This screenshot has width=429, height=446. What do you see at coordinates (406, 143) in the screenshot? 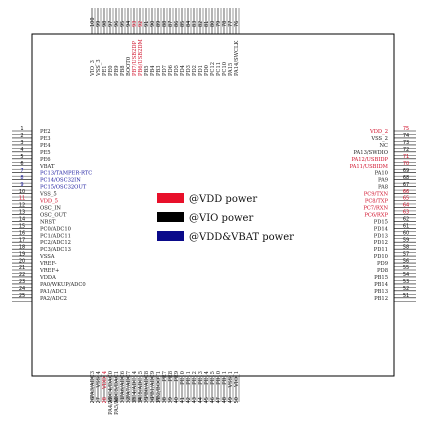
I see `pin-number: 73` at bounding box center [406, 143].